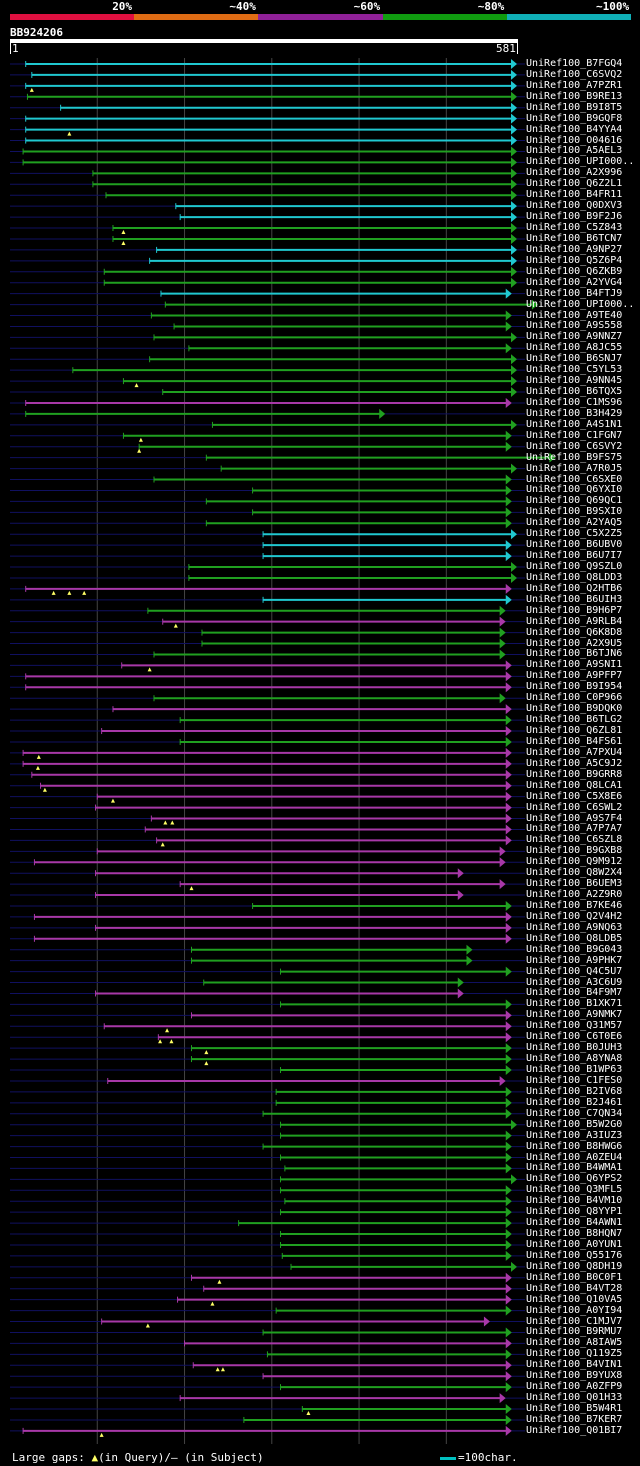 Image resolution: width=640 pixels, height=1466 pixels. Describe the element at coordinates (574, 435) in the screenshot. I see `hit-label: UniRef100_C1FGN7` at that location.